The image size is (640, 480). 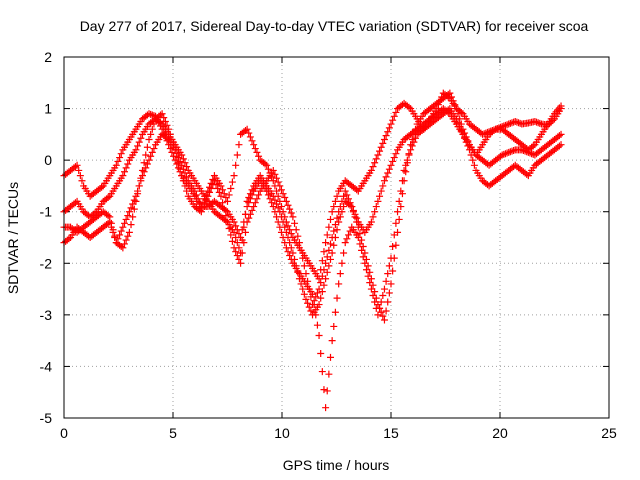 I want to click on x-tick-labels: 0 5 10 15 20 25, so click(x=338, y=433).